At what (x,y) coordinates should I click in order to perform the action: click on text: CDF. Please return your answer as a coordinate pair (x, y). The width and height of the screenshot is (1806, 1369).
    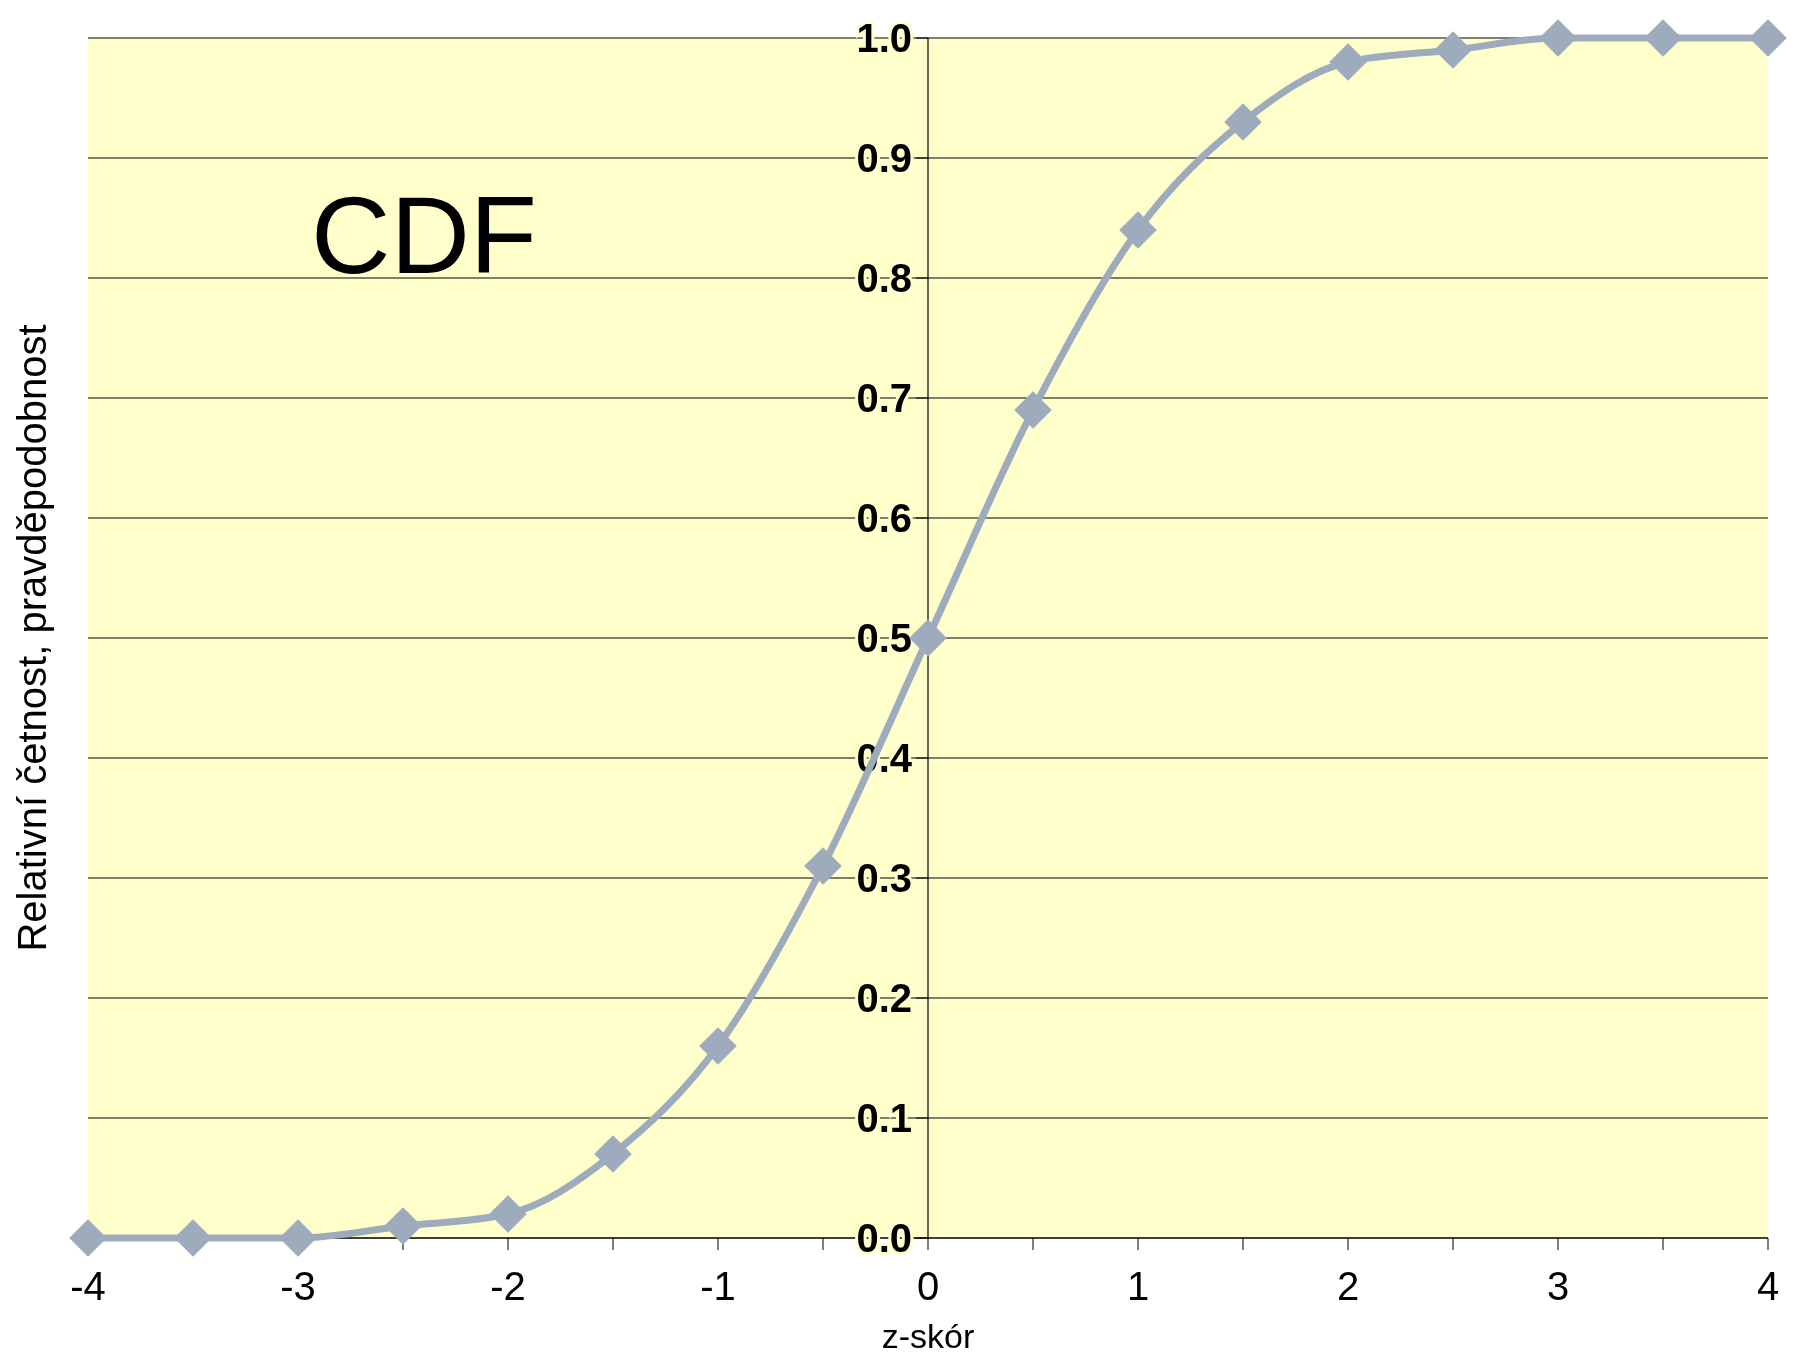
    Looking at the image, I should click on (424, 234).